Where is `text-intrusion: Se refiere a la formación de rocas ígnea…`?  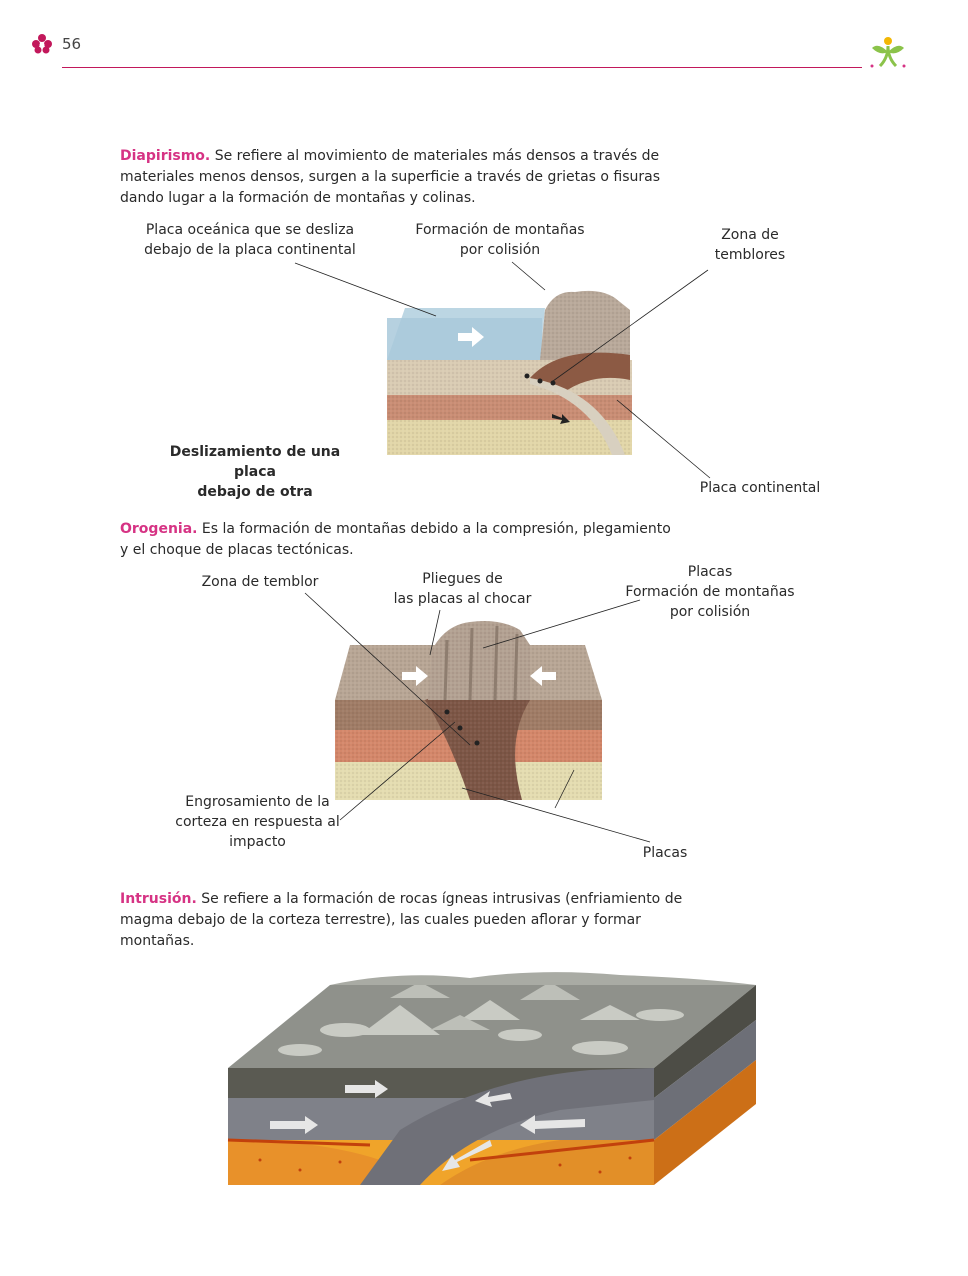
text-intrusion: Se refiere a la formación de rocas ígnea… is located at coordinates (401, 920).